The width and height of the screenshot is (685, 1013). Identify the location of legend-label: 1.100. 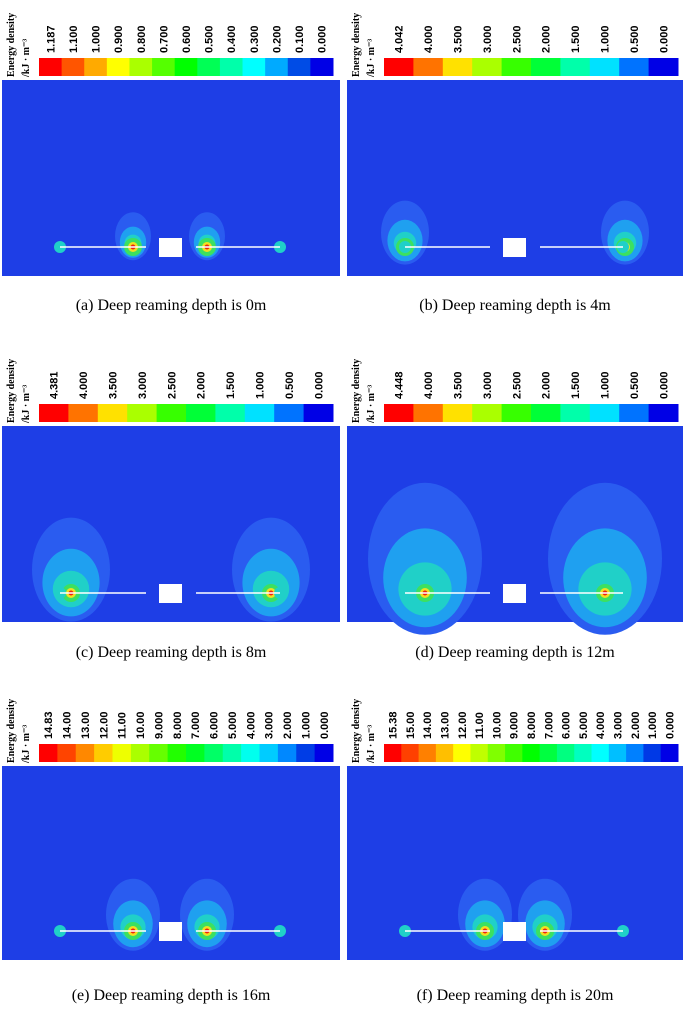
(74, 39).